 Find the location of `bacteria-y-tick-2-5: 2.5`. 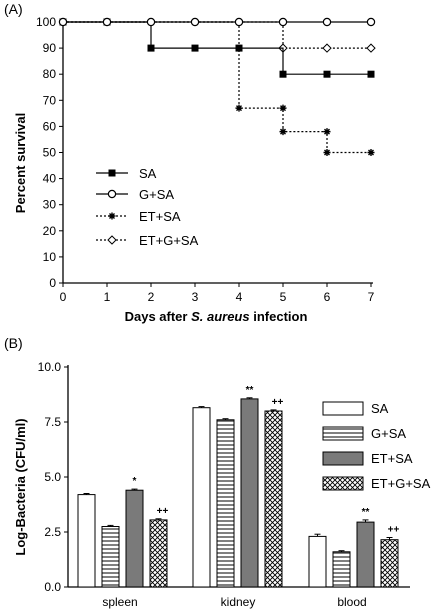

bacteria-y-tick-2-5: 2.5 is located at coordinates (56, 532).